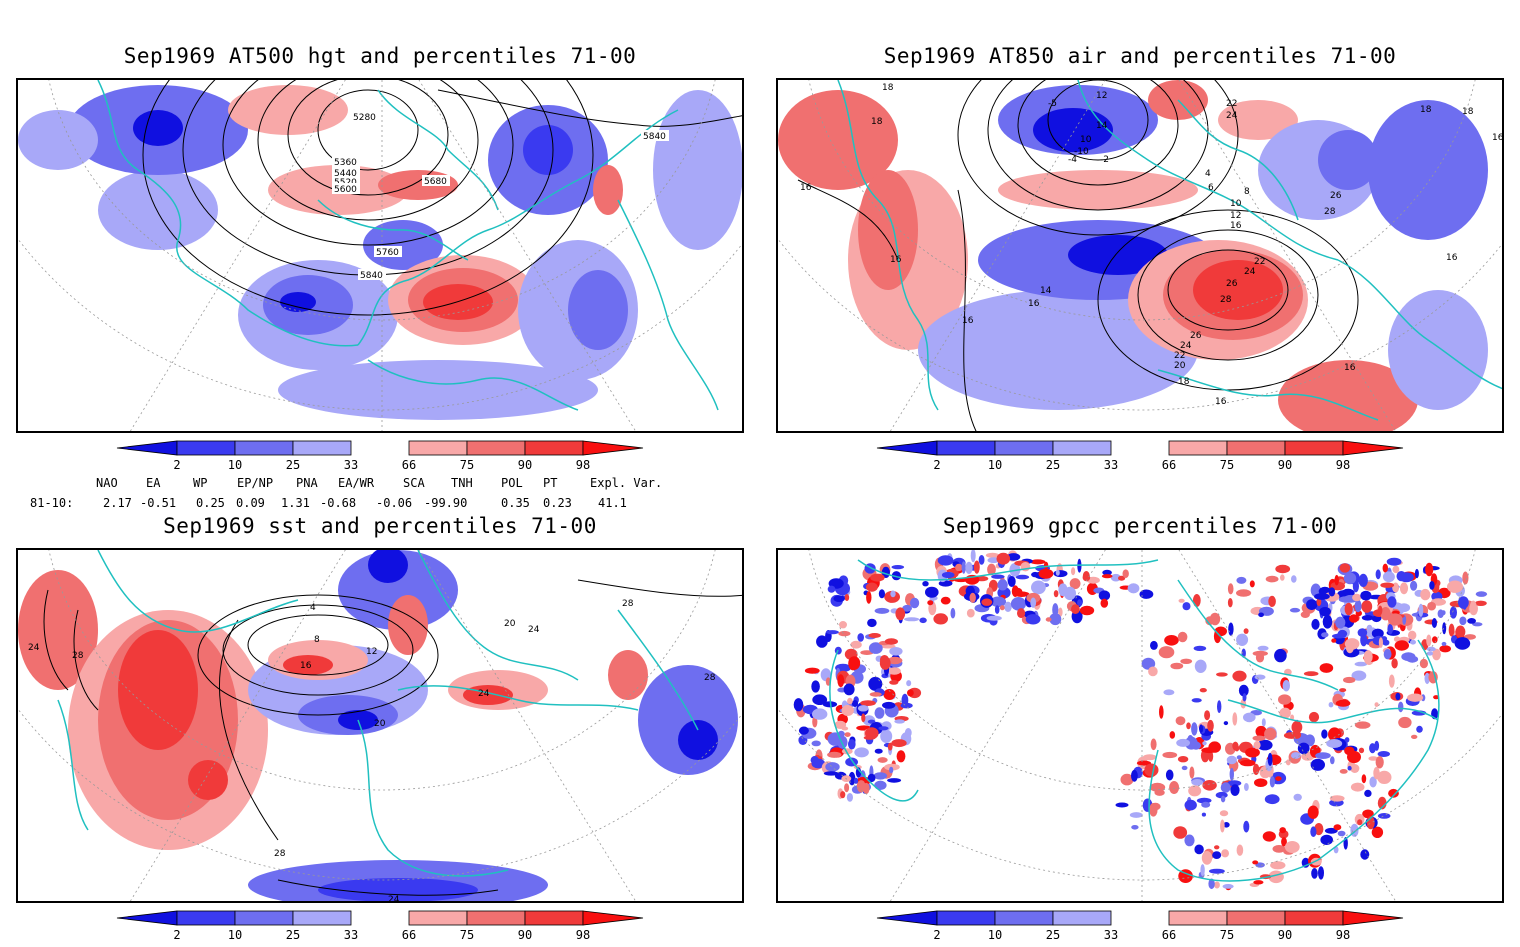  I want to click on index-row-label: 81-10:, so click(52, 503).